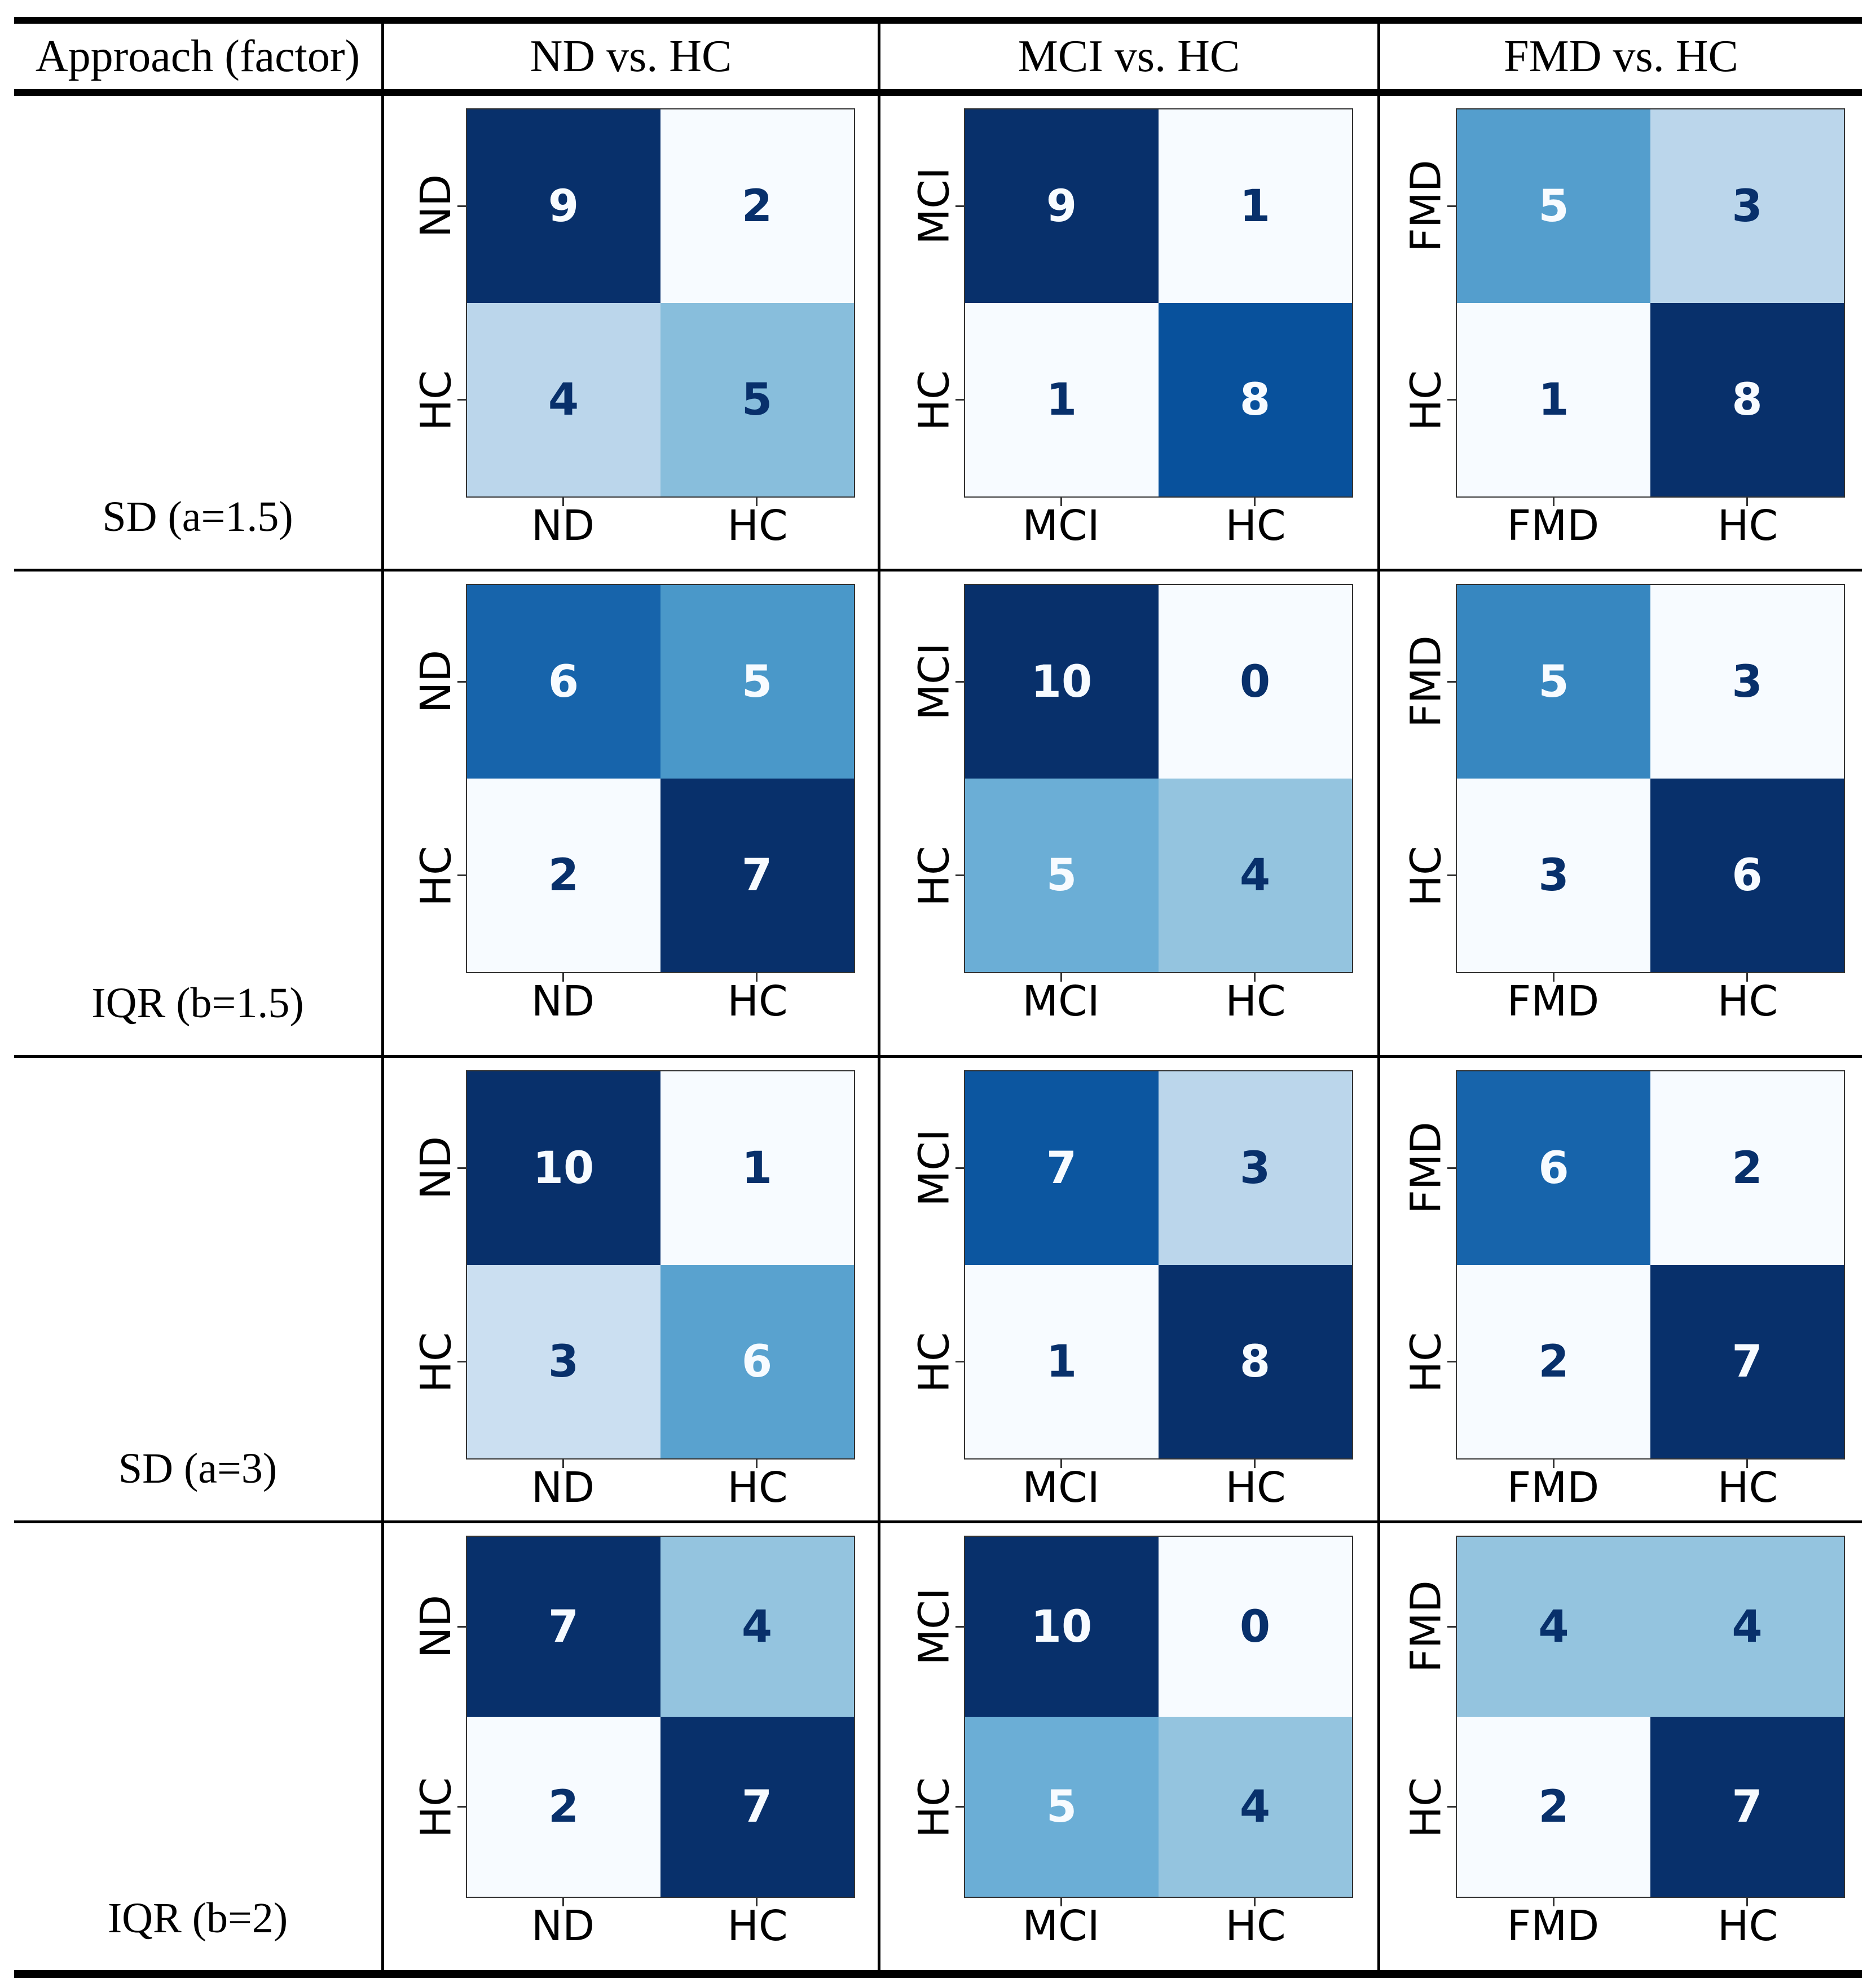 The width and height of the screenshot is (1876, 1987). I want to click on confusion-matrix: MCI HC 9 1 1 8 MCI HC, so click(1127, 332).